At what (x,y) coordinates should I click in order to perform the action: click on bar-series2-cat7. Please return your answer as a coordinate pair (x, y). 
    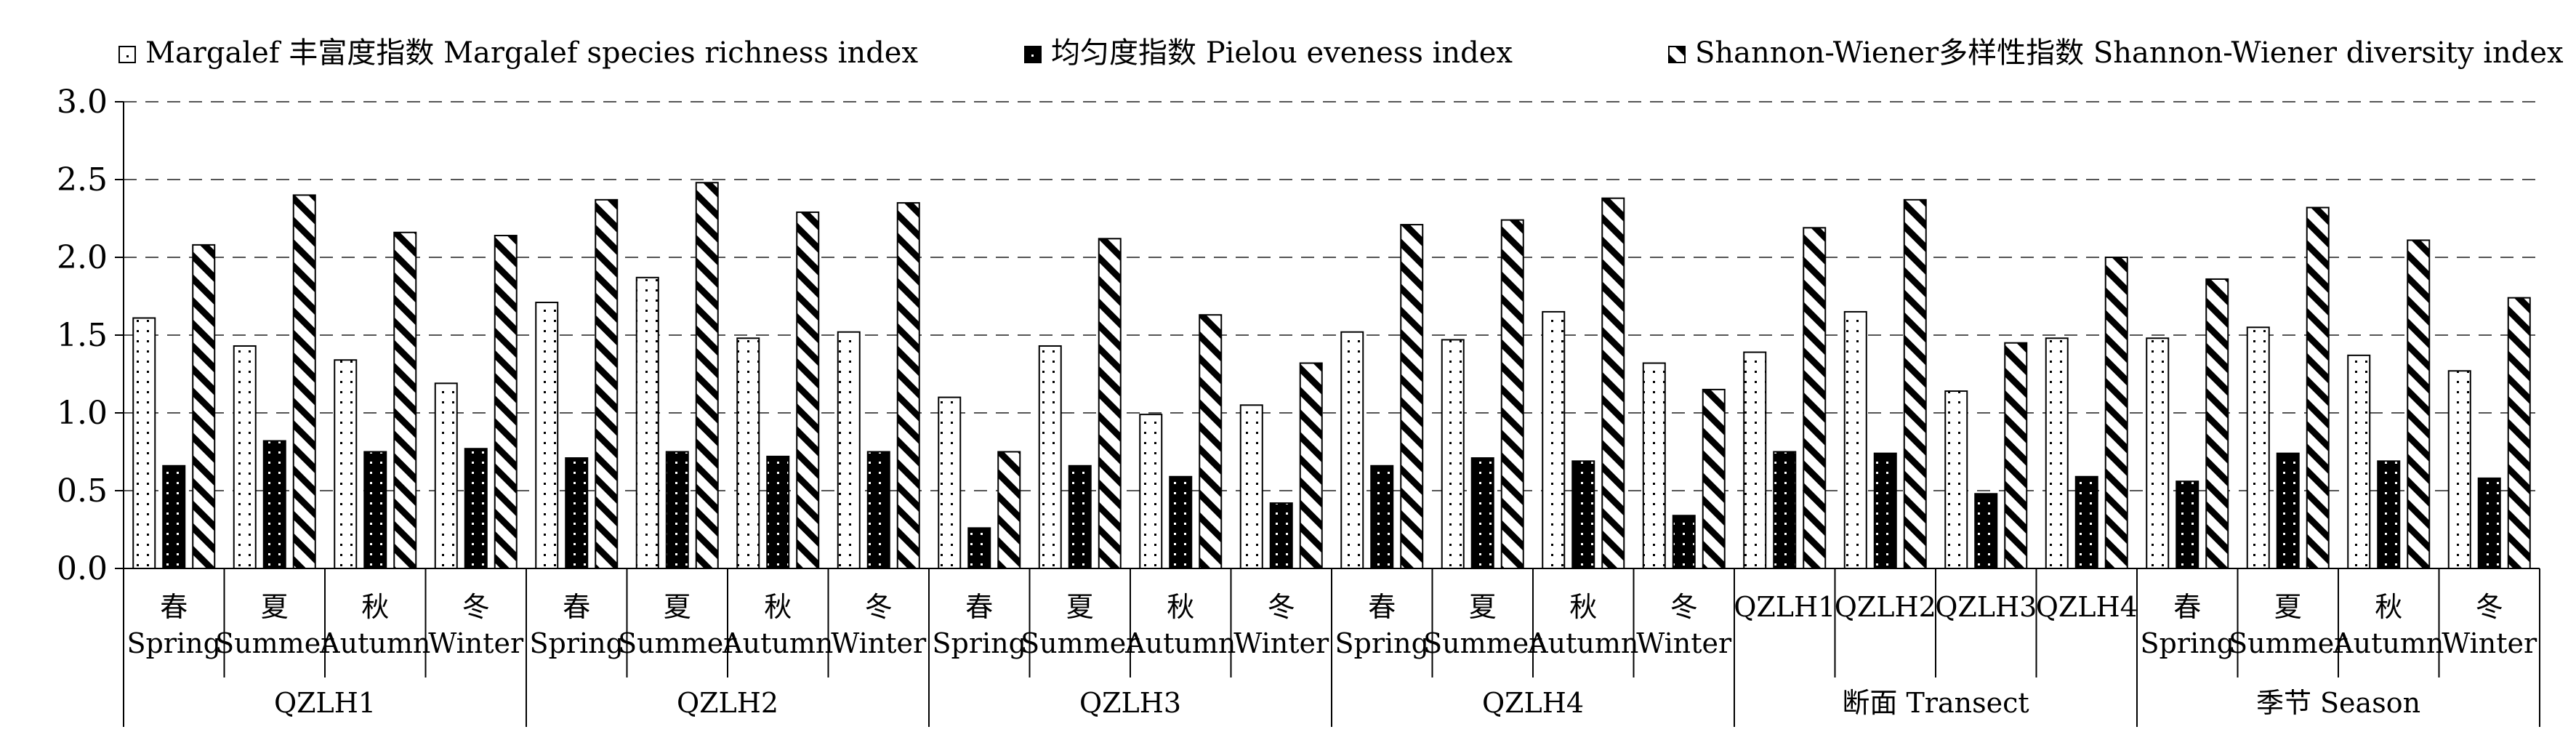
    Looking at the image, I should click on (778, 512).